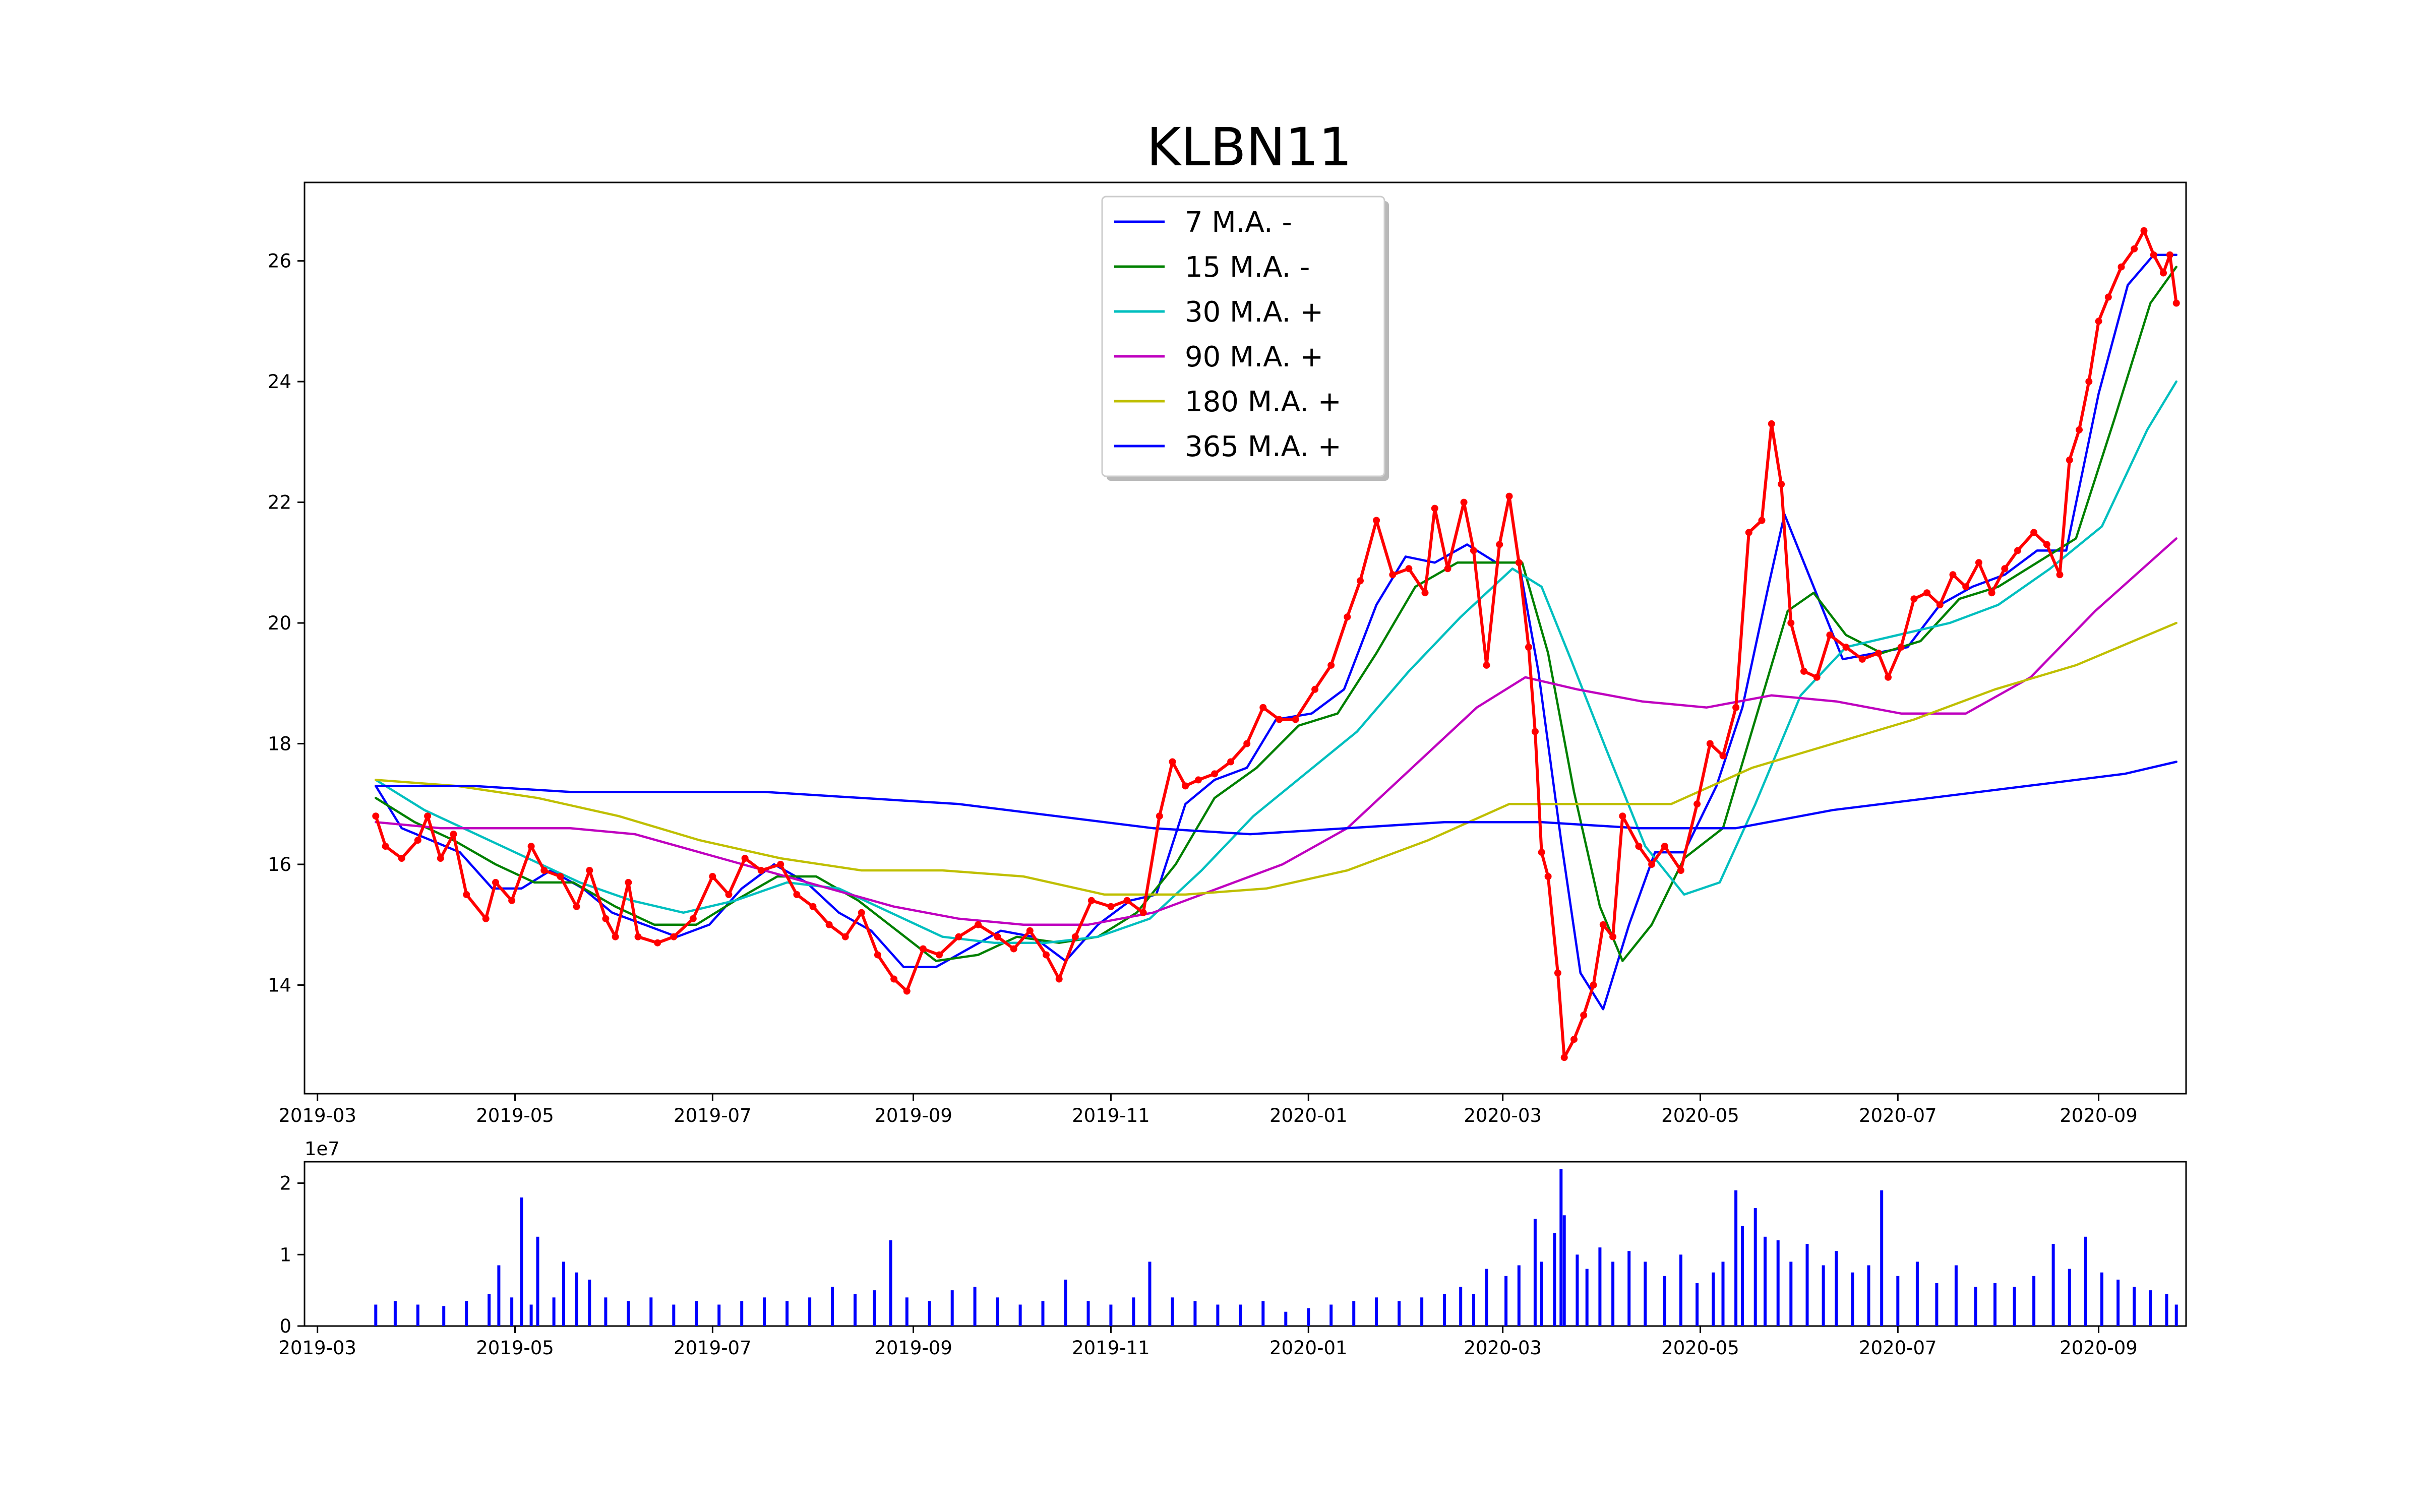  What do you see at coordinates (285, 1255) in the screenshot?
I see `y-tick-label: 1` at bounding box center [285, 1255].